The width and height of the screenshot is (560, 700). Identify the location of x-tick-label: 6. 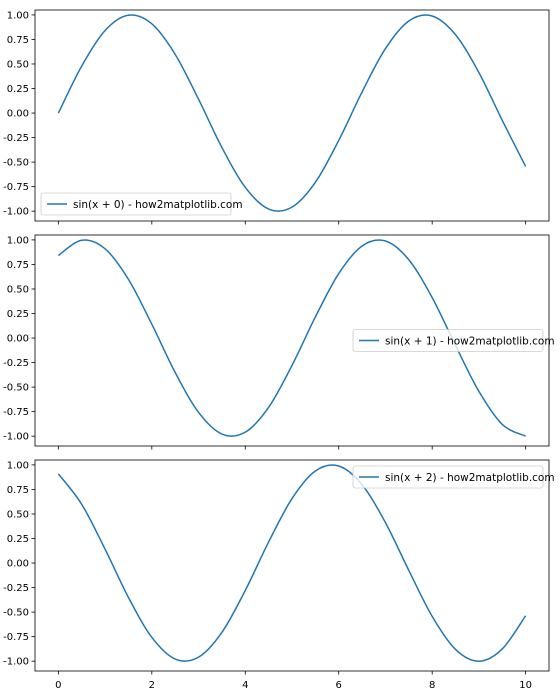
(339, 685).